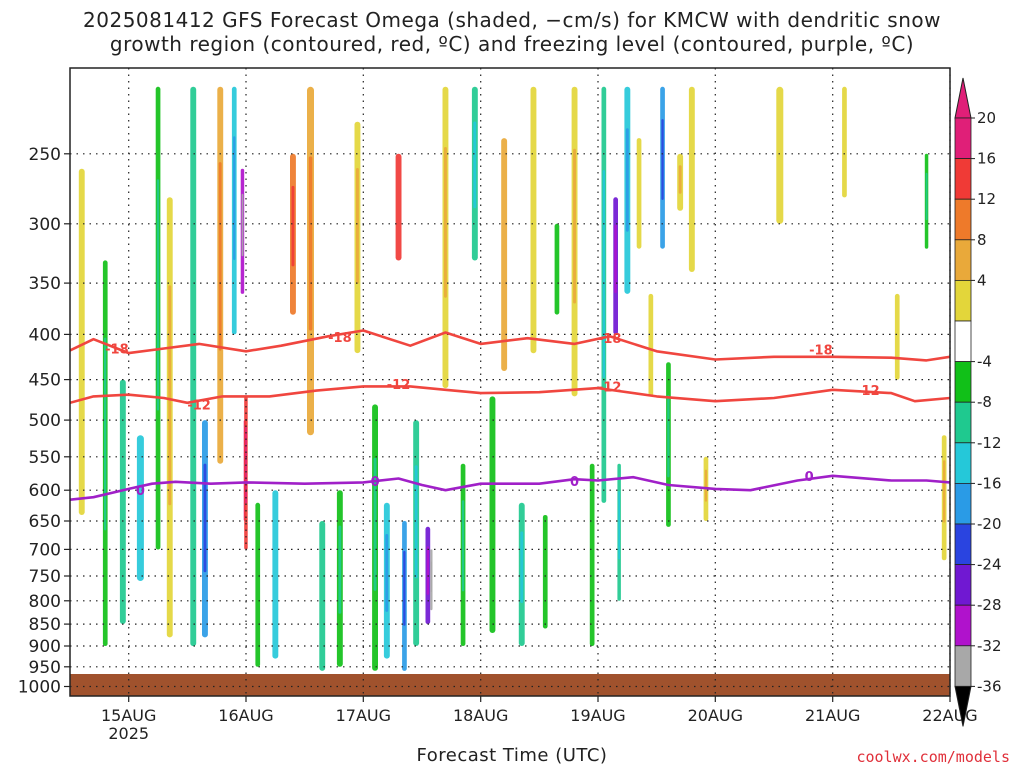  What do you see at coordinates (989, 443) in the screenshot?
I see `colorbar-label: -12` at bounding box center [989, 443].